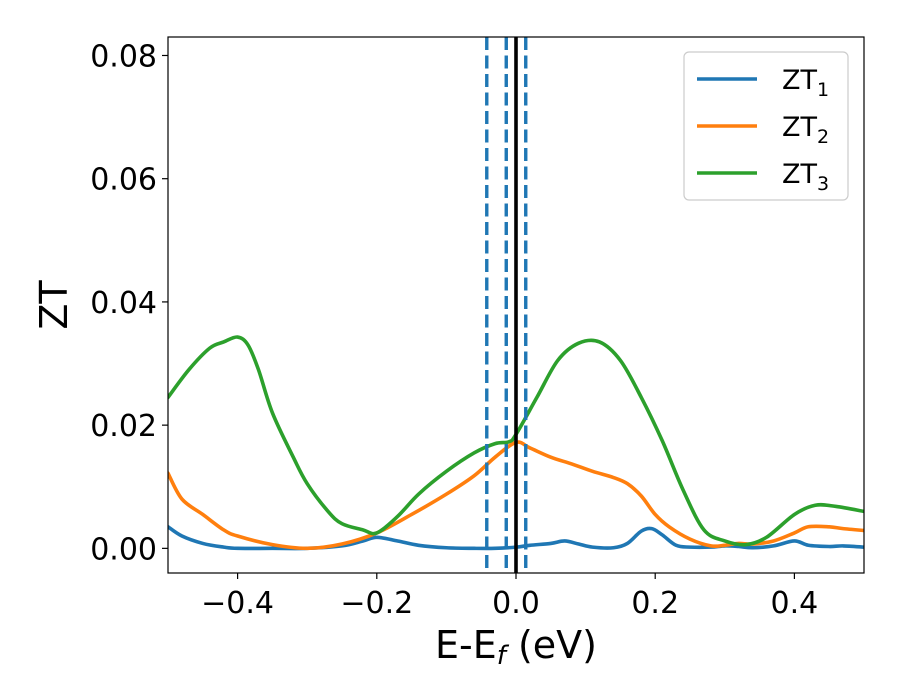  What do you see at coordinates (506, 305) in the screenshot?
I see `vline-layer` at bounding box center [506, 305].